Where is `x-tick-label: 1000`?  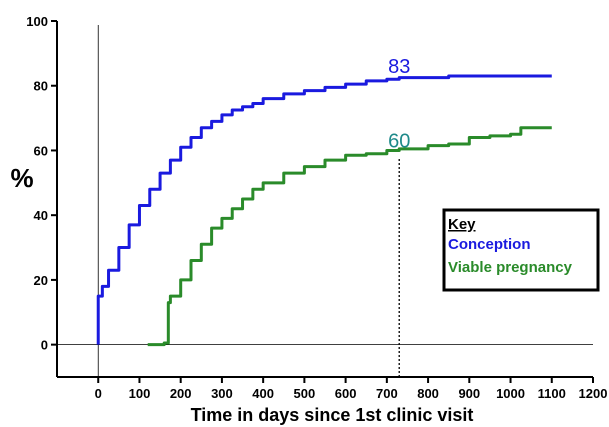
x-tick-label: 1000 is located at coordinates (510, 393).